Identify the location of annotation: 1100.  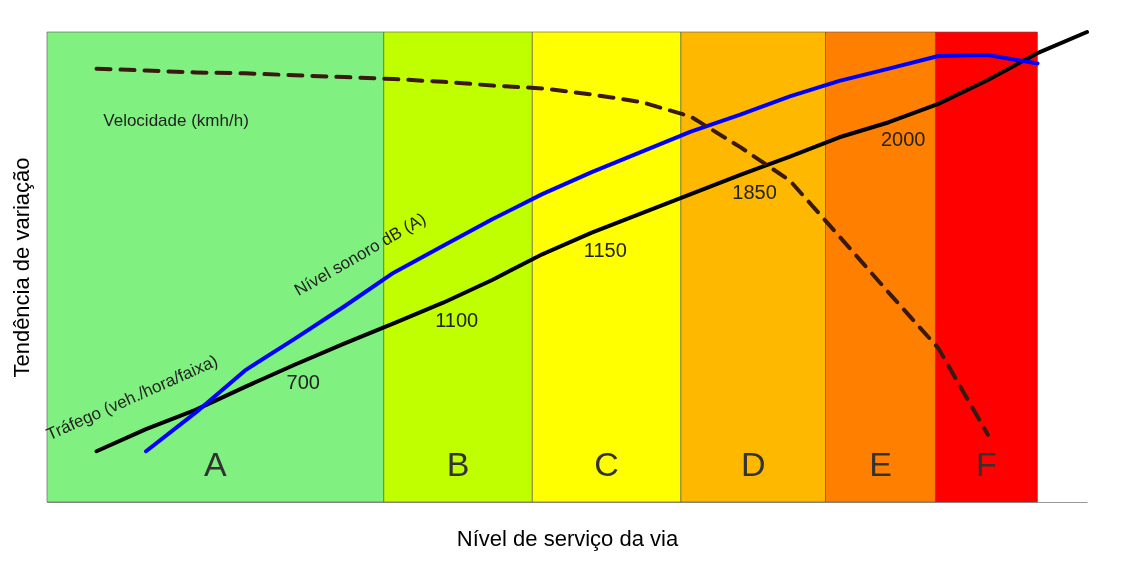
(457, 319).